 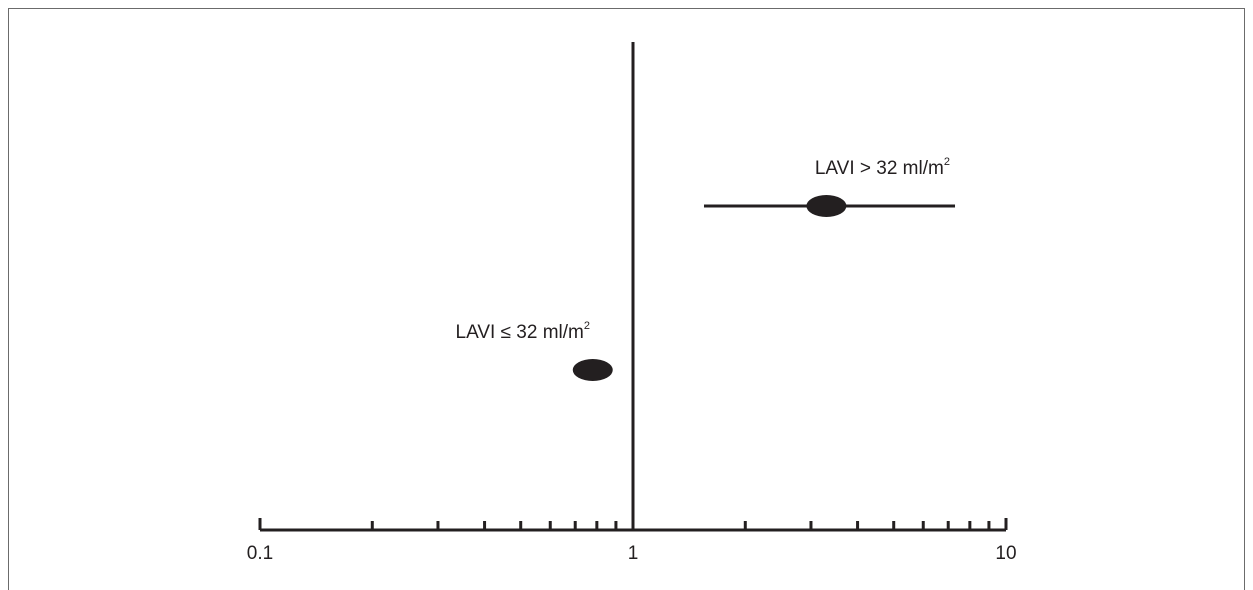 I want to click on series-label-text: LAVI > 32 ml/m, so click(x=879, y=168).